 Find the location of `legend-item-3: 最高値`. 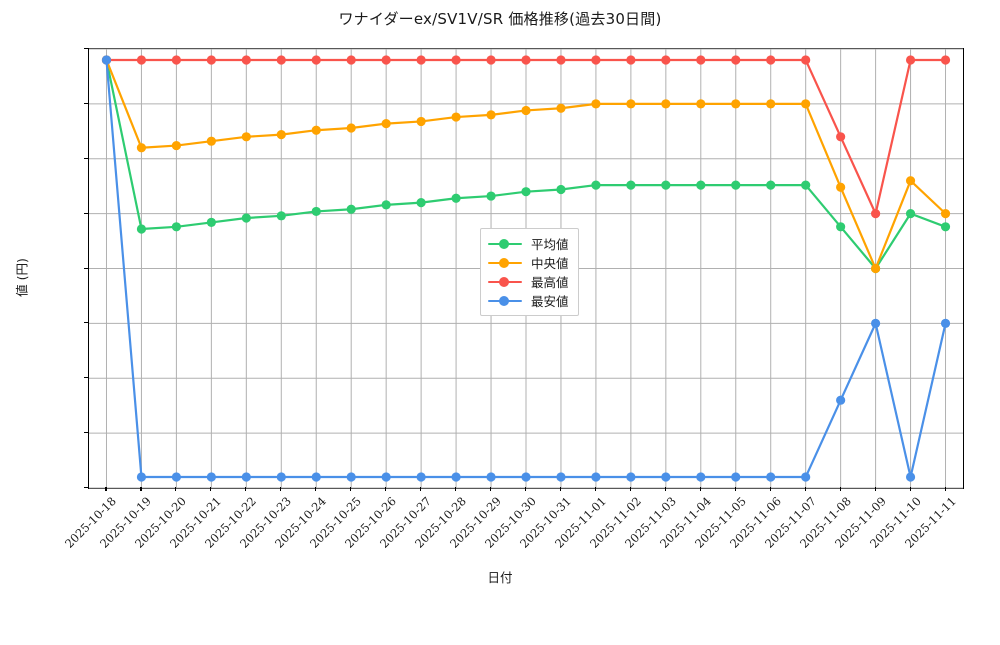

legend-item-3: 最高値 is located at coordinates (528, 281).